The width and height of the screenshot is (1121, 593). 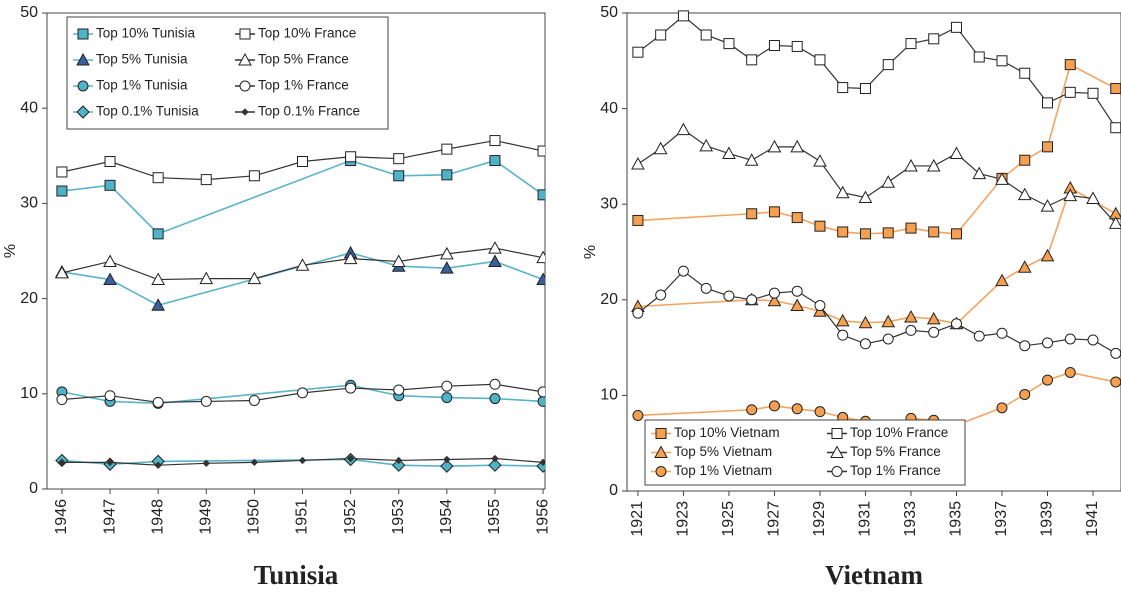 What do you see at coordinates (1001, 519) in the screenshot?
I see `x-tick-label: 1937` at bounding box center [1001, 519].